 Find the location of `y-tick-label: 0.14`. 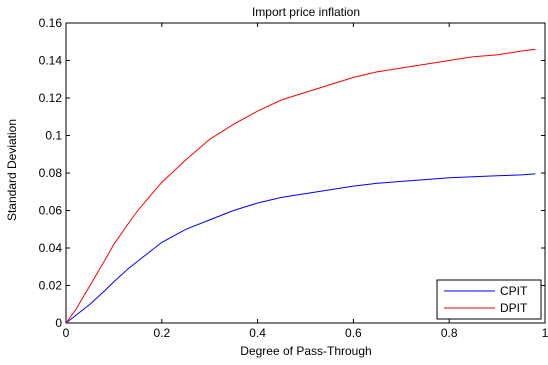

y-tick-label: 0.14 is located at coordinates (51, 61).